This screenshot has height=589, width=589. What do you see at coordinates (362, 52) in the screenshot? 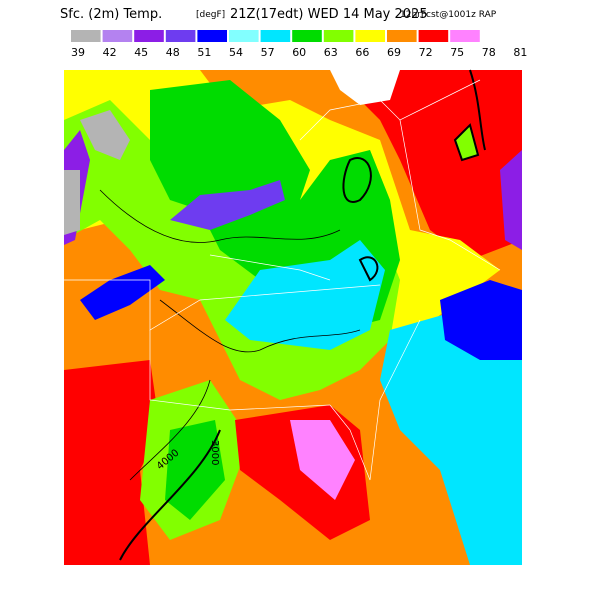
I see `colorbar-label: 66` at bounding box center [362, 52].